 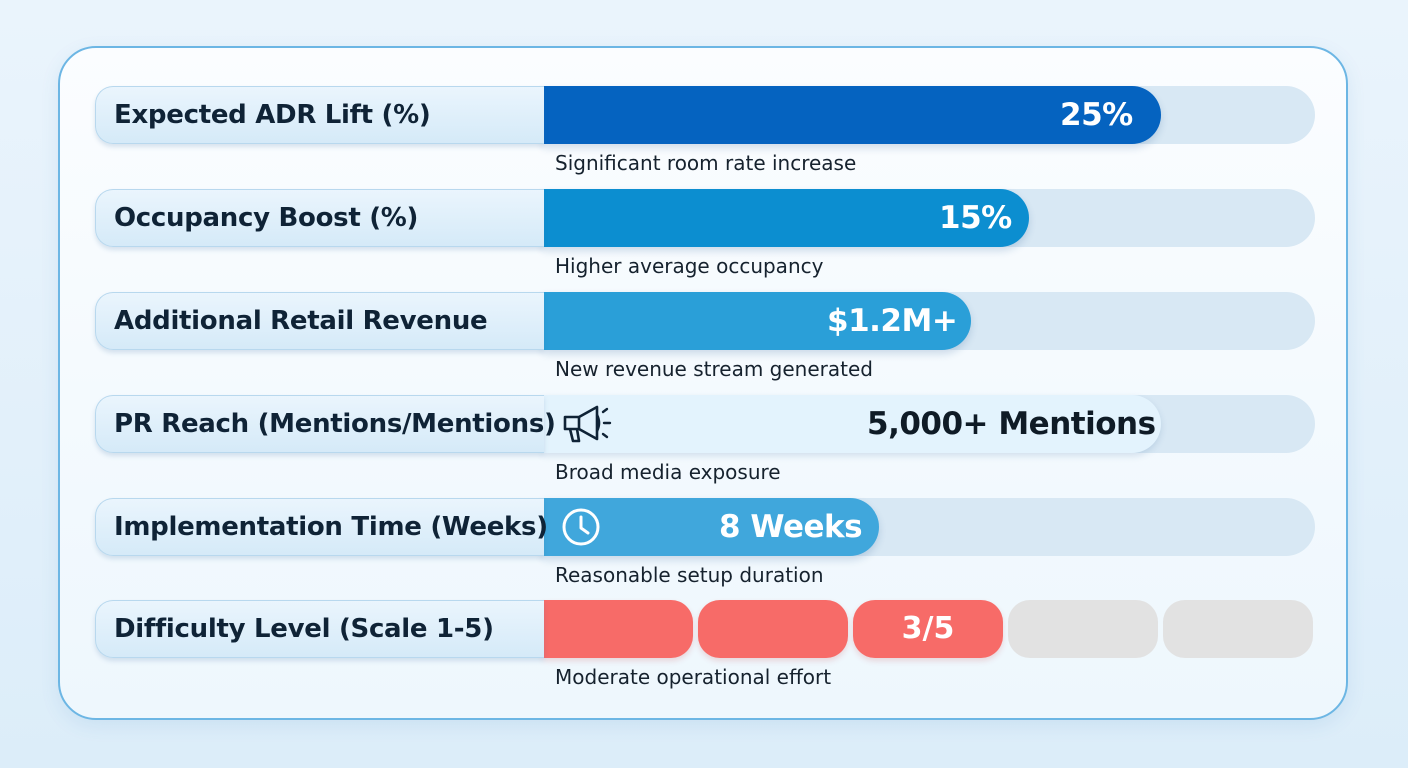 I want to click on value-label: 5,000+ Mentions, so click(x=1011, y=424).